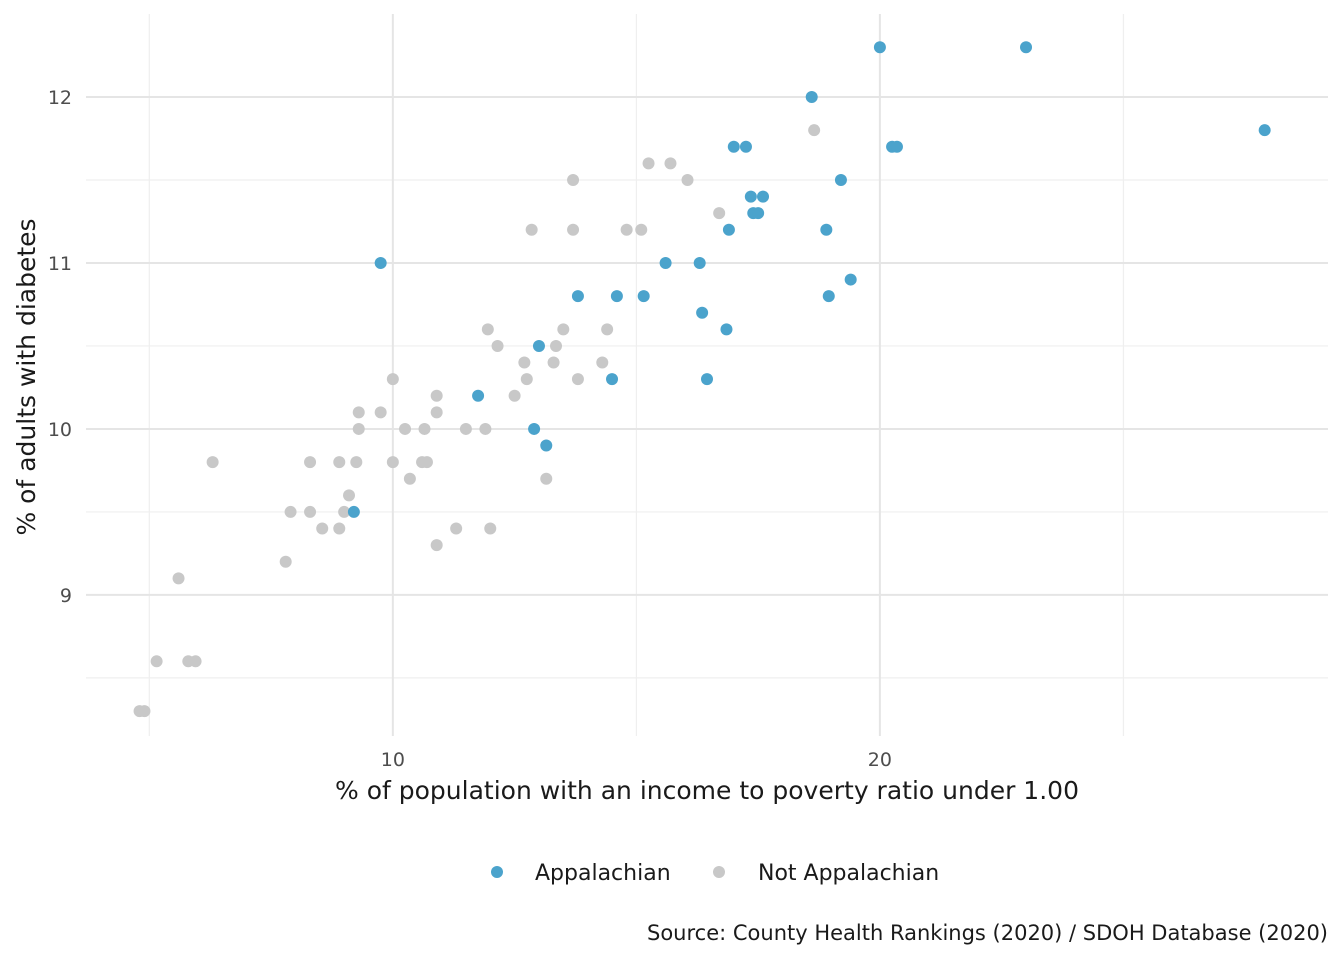  I want to click on y-axis-title: % of adults with diabetes, so click(26, 376).